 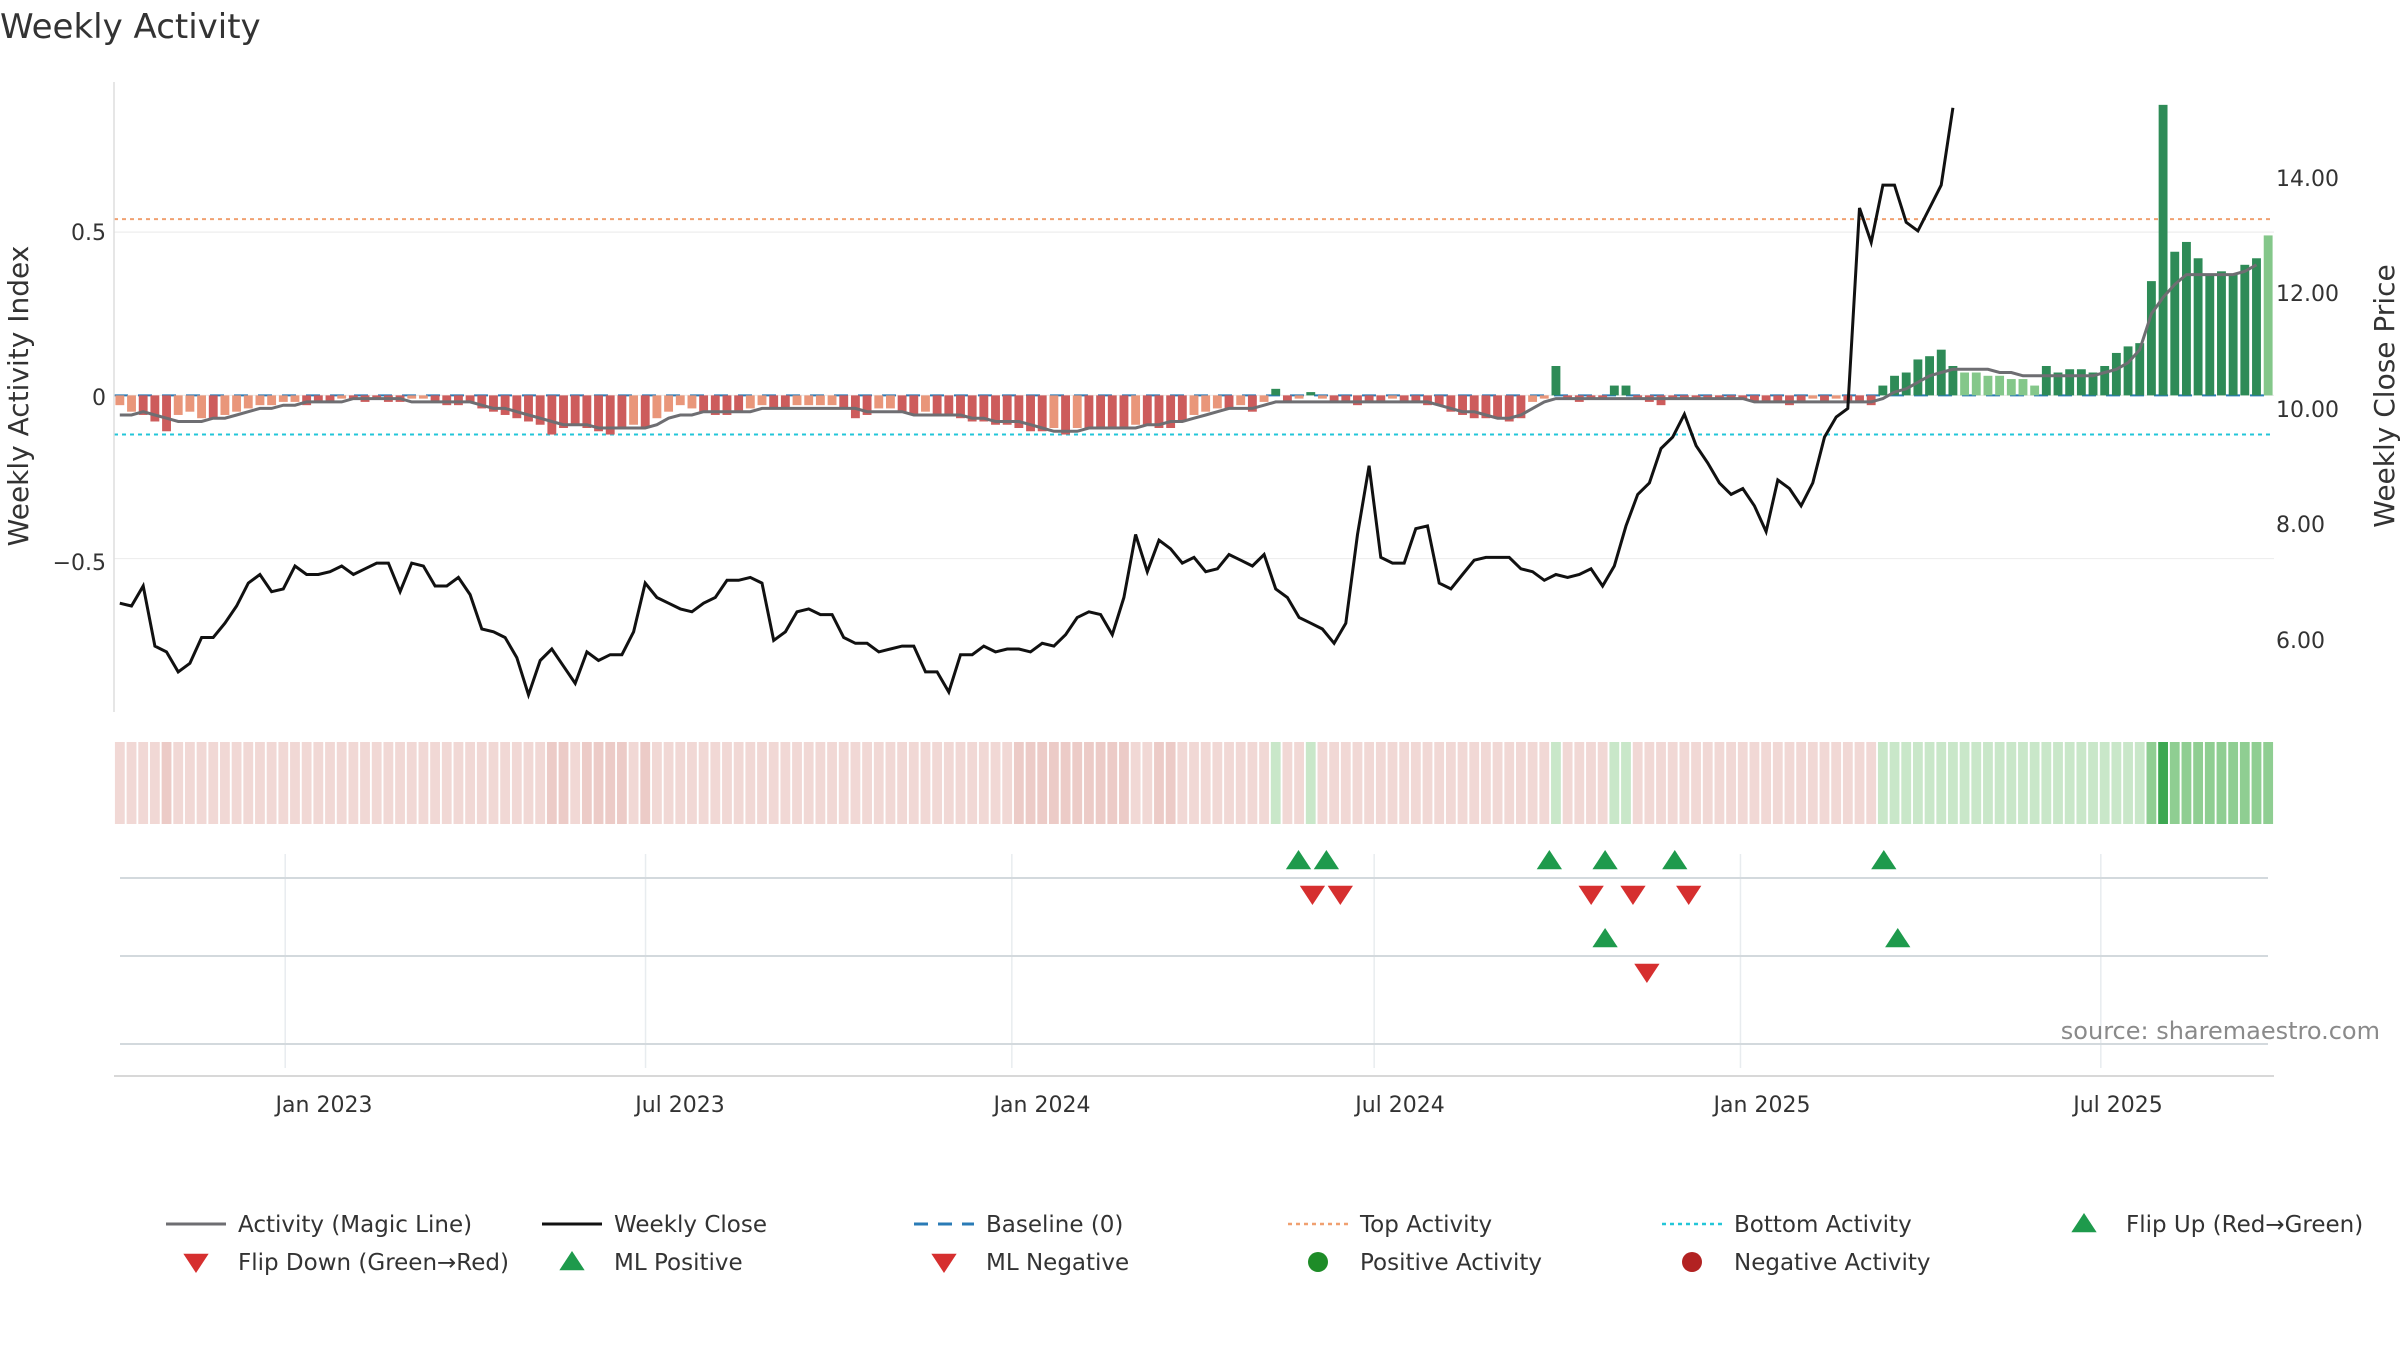 What do you see at coordinates (79, 563) in the screenshot?
I see `ytick-left-minus-0.5: −0.5` at bounding box center [79, 563].